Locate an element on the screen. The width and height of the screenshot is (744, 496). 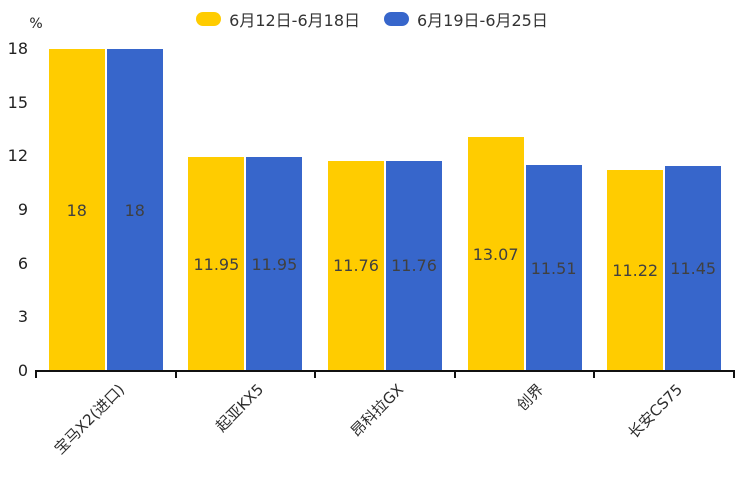
bar-value-label: 11.51 is located at coordinates (553, 268).